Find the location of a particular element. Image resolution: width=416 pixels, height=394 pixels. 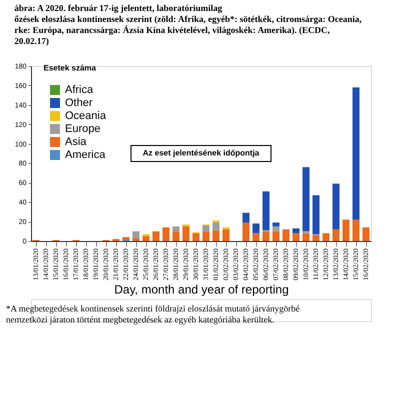

annotation: Az eset jelentésének időpontja is located at coordinates (201, 153).